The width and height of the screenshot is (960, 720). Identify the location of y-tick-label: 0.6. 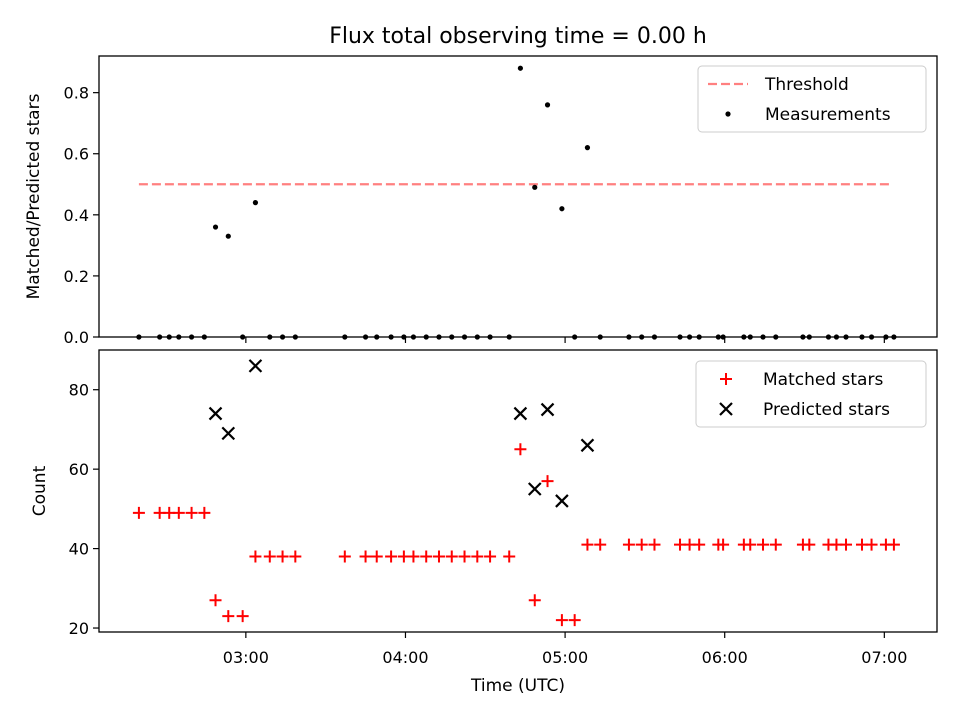
(76, 154).